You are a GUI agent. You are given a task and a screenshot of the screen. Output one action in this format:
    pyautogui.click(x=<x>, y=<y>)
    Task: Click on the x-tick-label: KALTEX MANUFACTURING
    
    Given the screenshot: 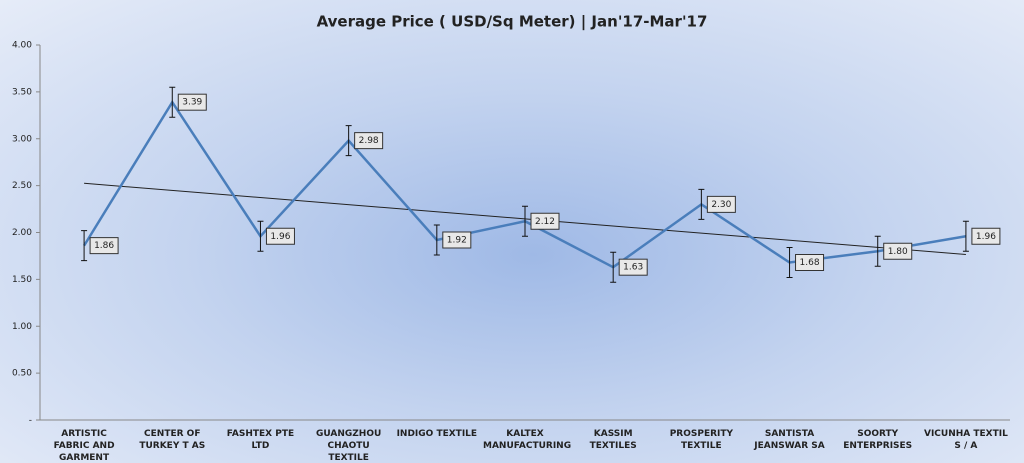 What is the action you would take?
    pyautogui.click(x=527, y=440)
    